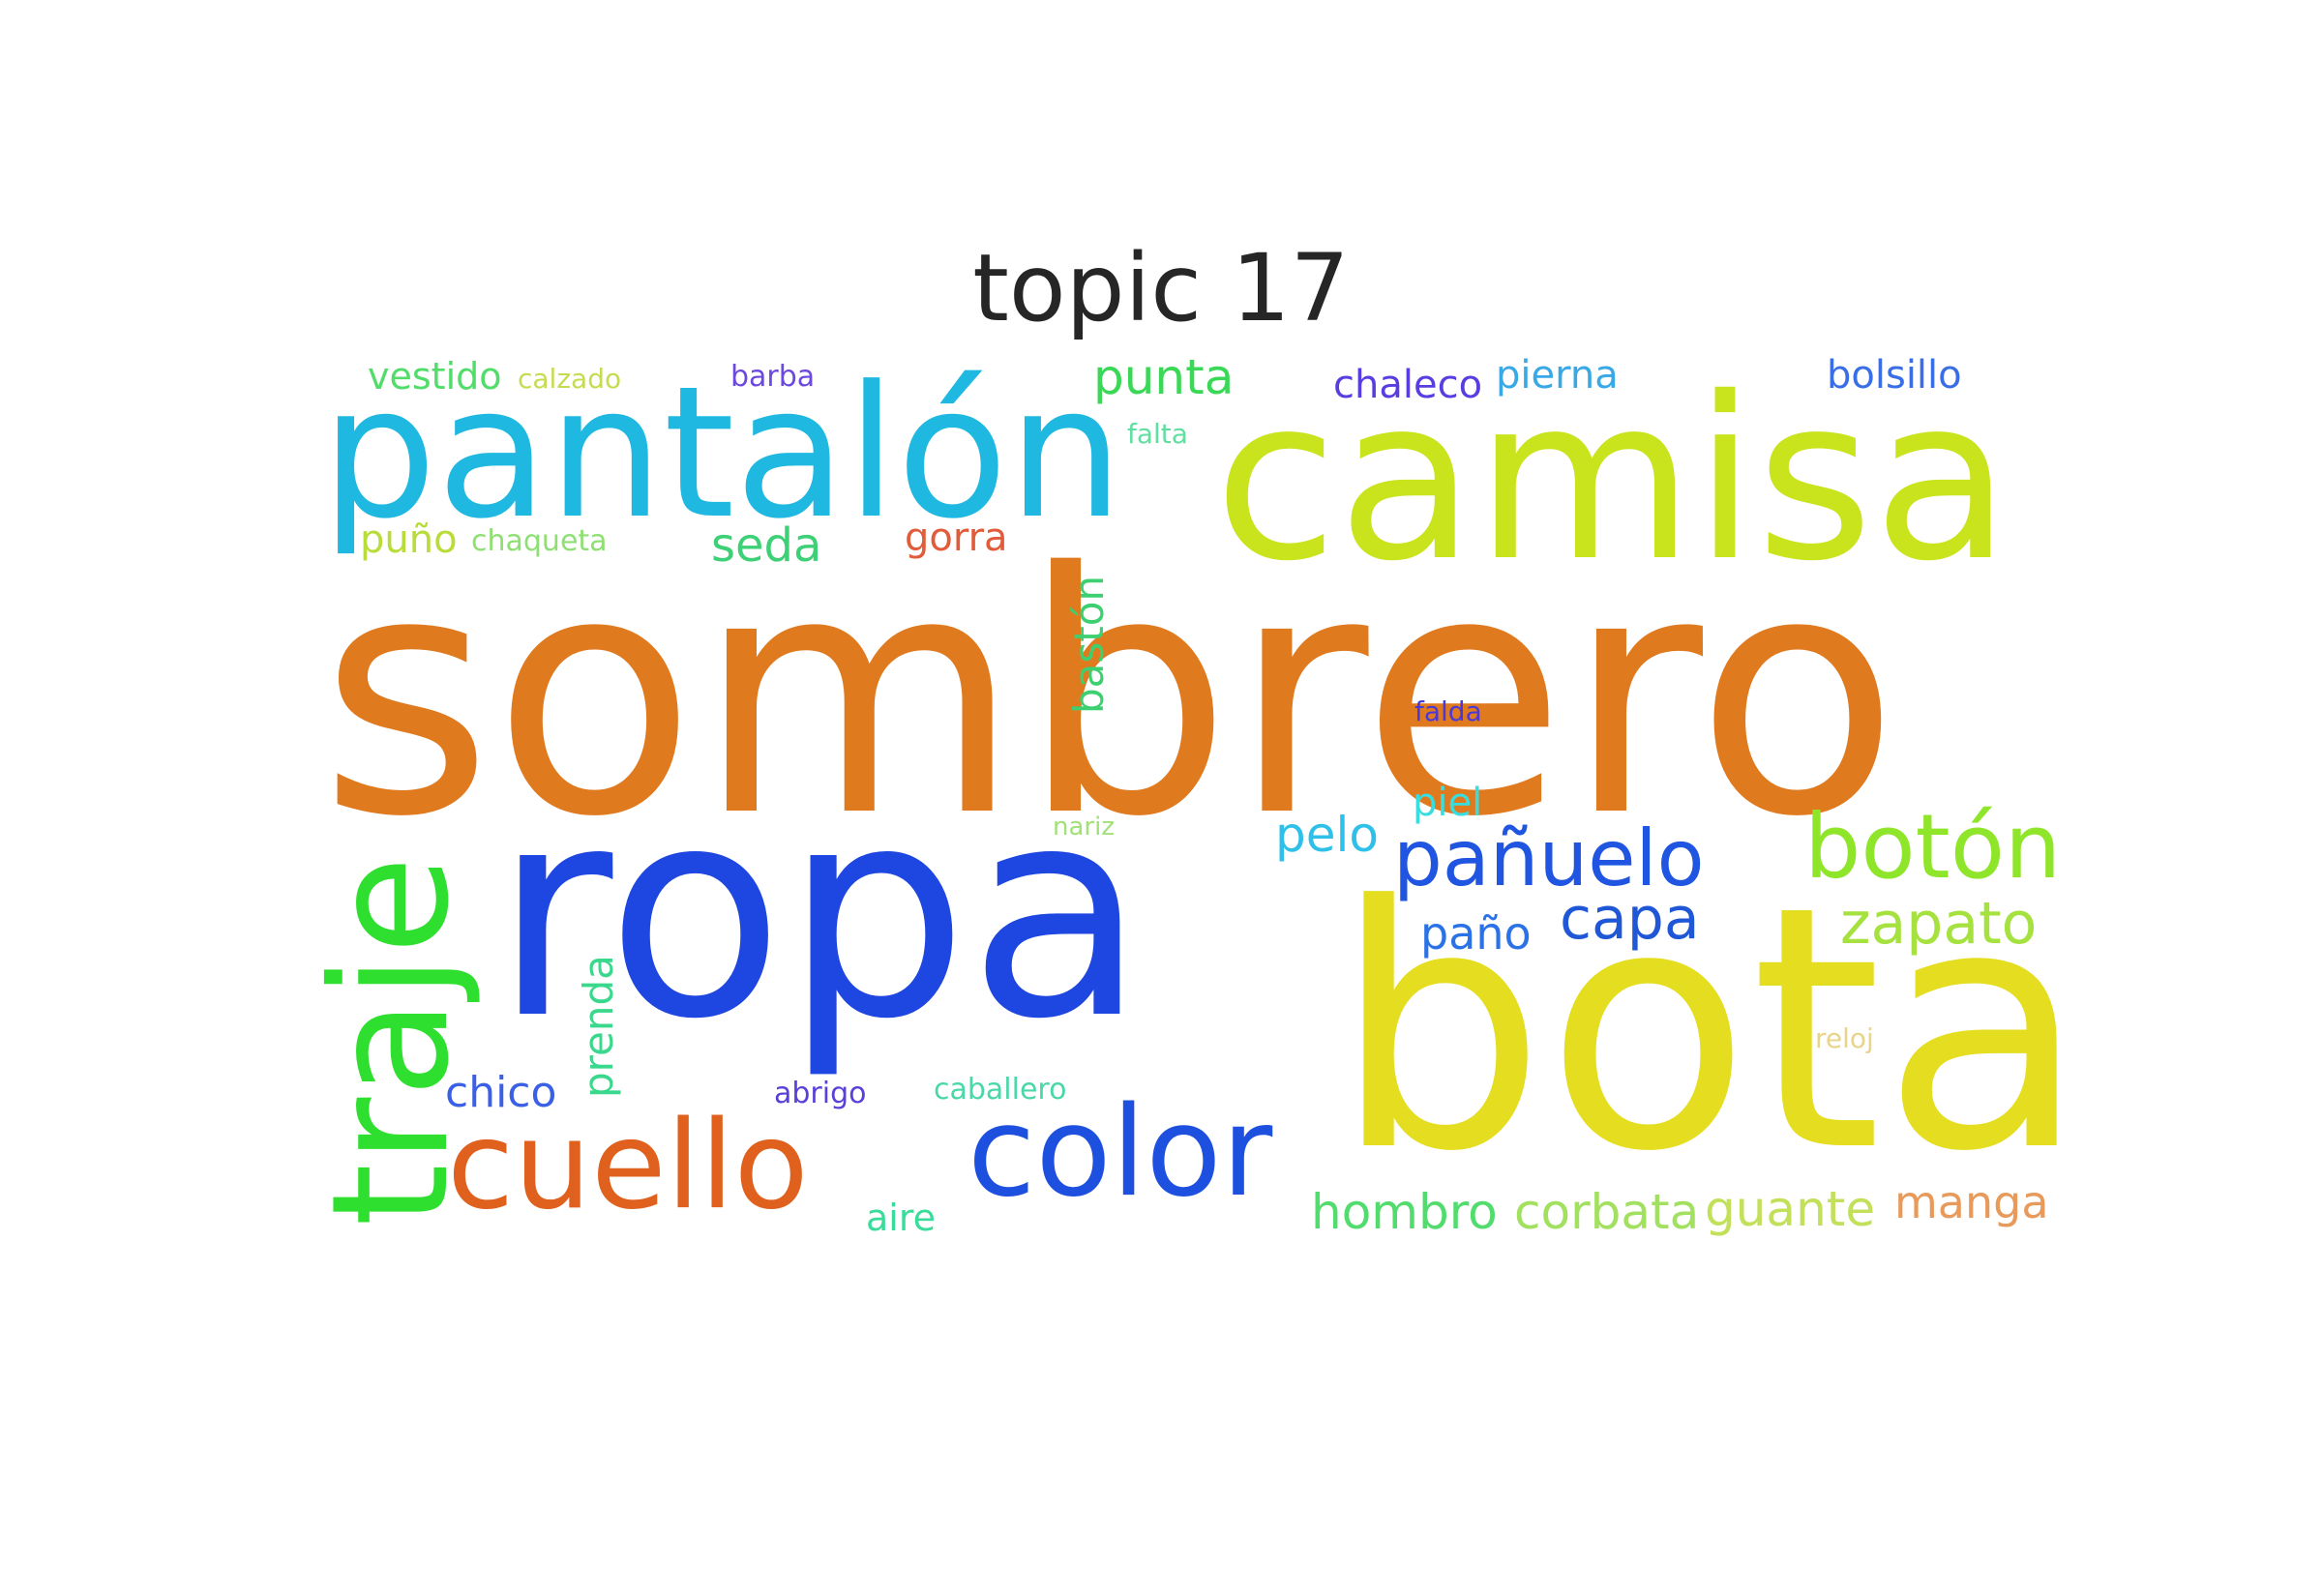 This screenshot has height=1596, width=2322. I want to click on word-bolsillo: bolsillo, so click(1894, 375).